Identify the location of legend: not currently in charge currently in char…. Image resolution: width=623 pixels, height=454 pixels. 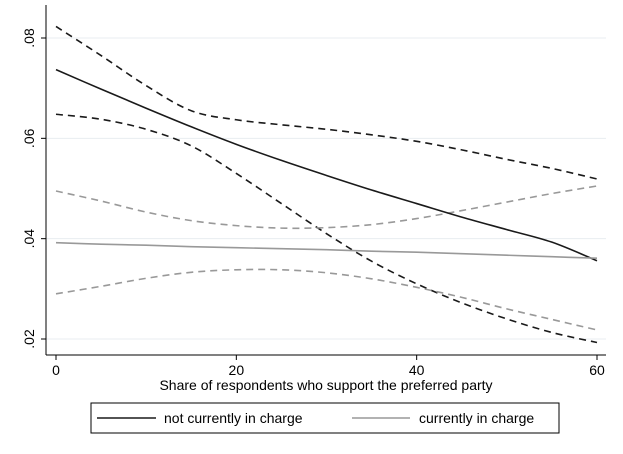
(325, 418).